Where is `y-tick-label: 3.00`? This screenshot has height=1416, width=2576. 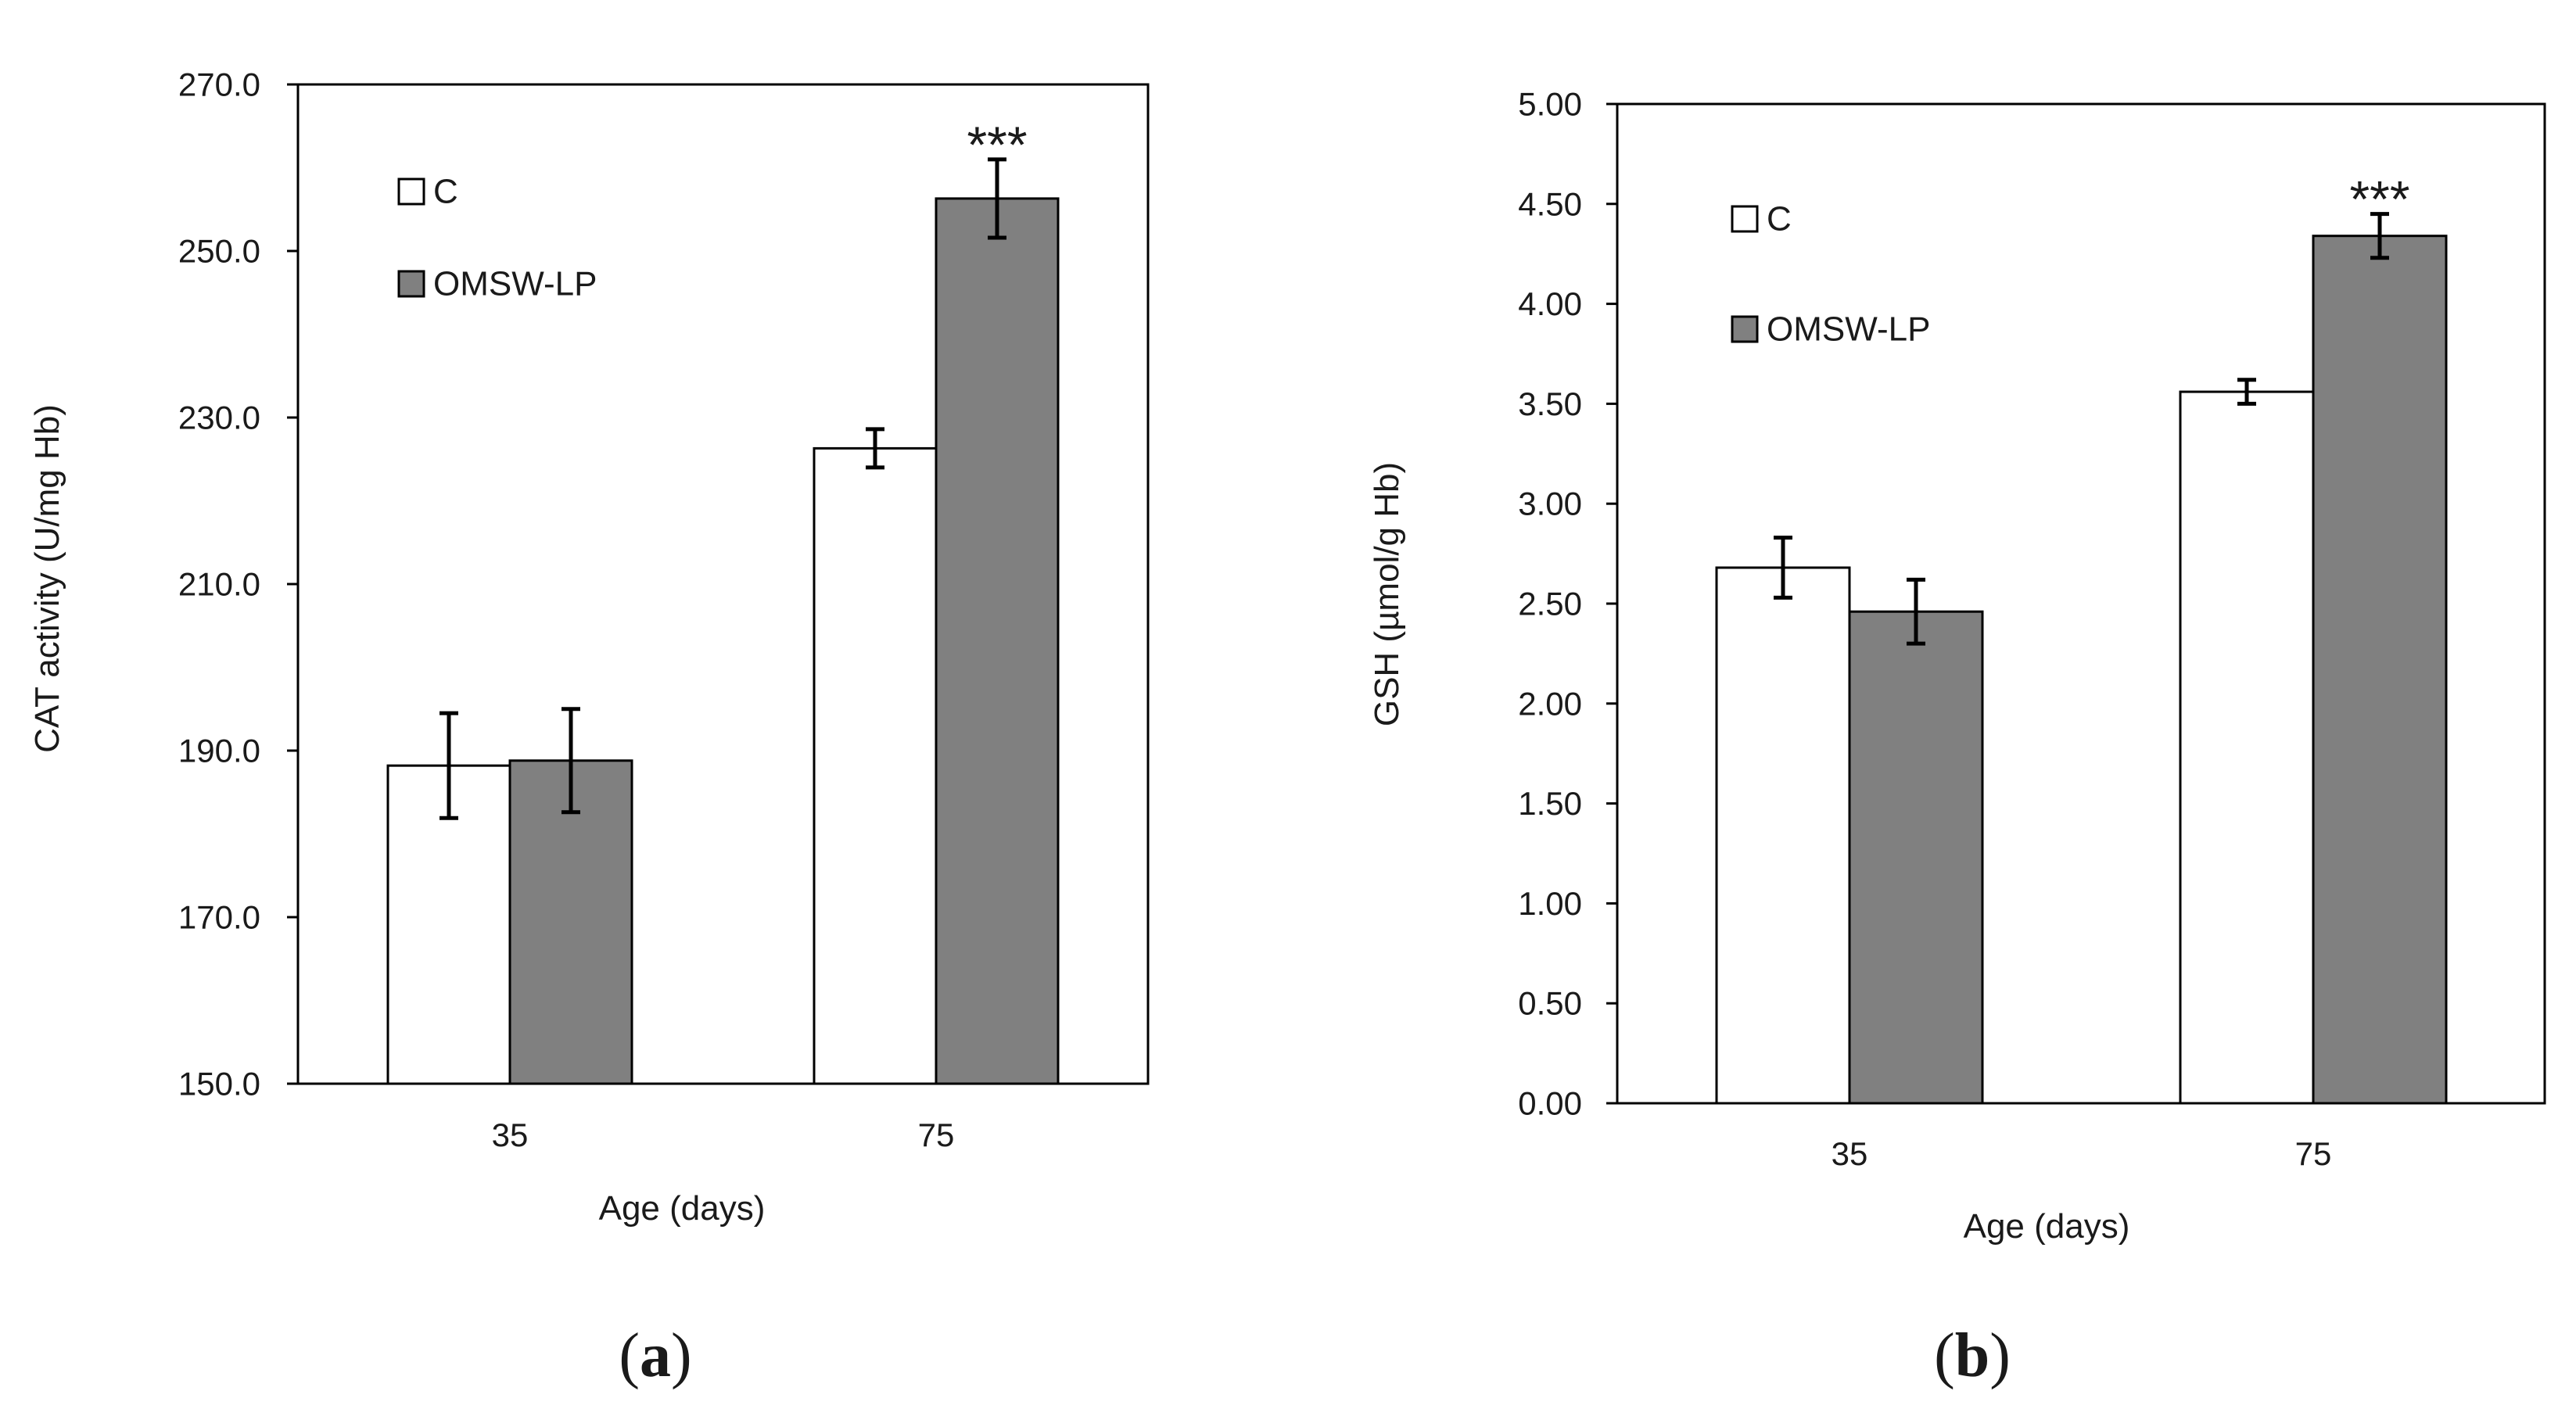 y-tick-label: 3.00 is located at coordinates (1550, 504).